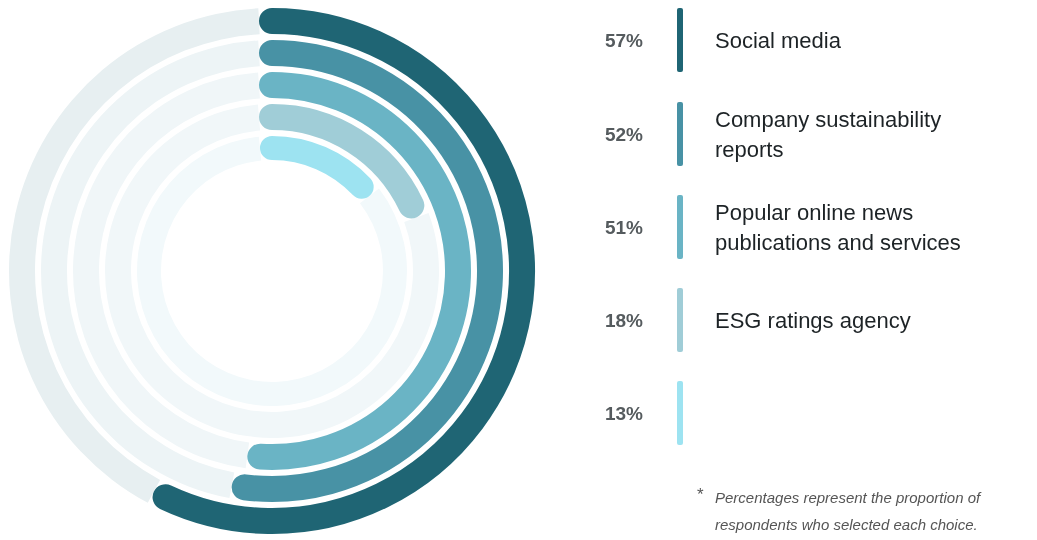 Image resolution: width=1037 pixels, height=540 pixels. What do you see at coordinates (624, 320) in the screenshot?
I see `data-label: 18%` at bounding box center [624, 320].